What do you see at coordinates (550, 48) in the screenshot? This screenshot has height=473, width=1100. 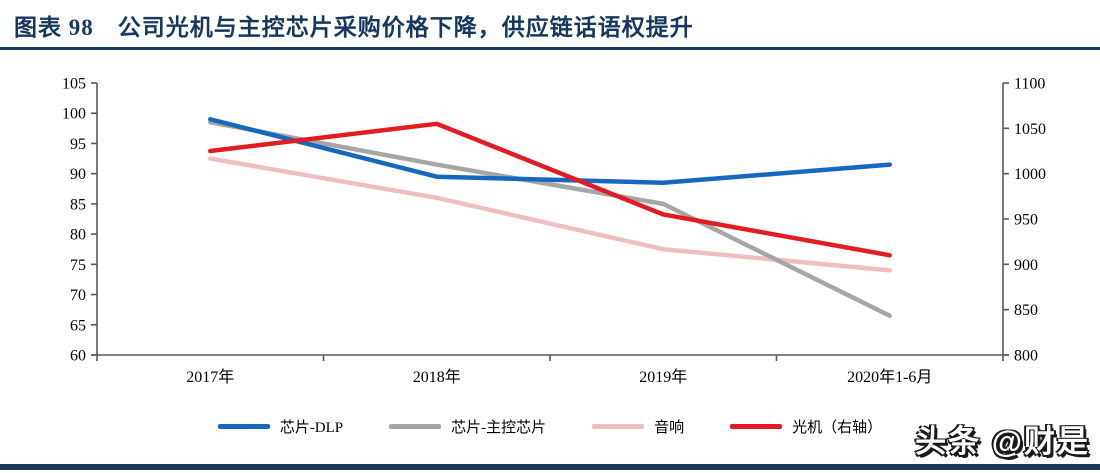 I see `title-underline` at bounding box center [550, 48].